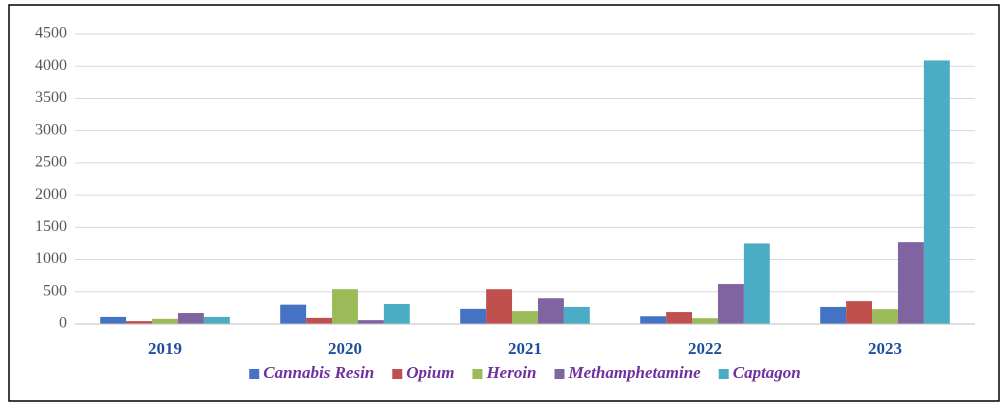 Image resolution: width=1007 pixels, height=403 pixels. Describe the element at coordinates (525, 348) in the screenshot. I see `x-tick-label: 2021` at that location.